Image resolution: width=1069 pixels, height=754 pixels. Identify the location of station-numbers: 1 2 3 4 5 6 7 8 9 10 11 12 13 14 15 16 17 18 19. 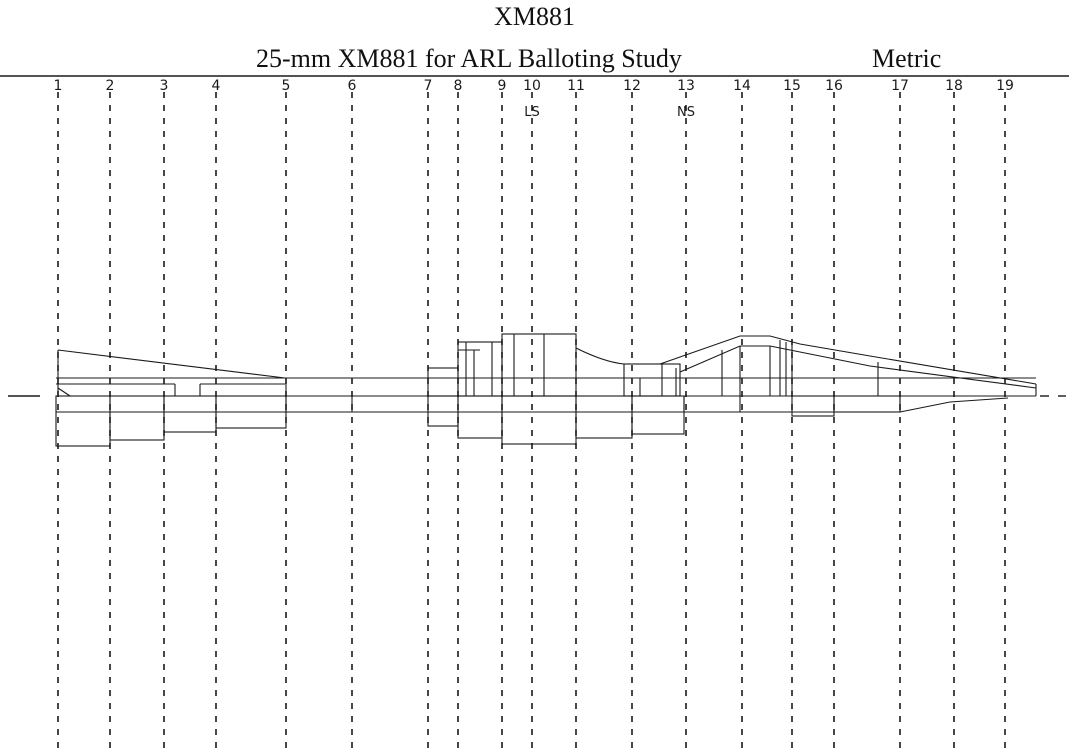
(534, 86).